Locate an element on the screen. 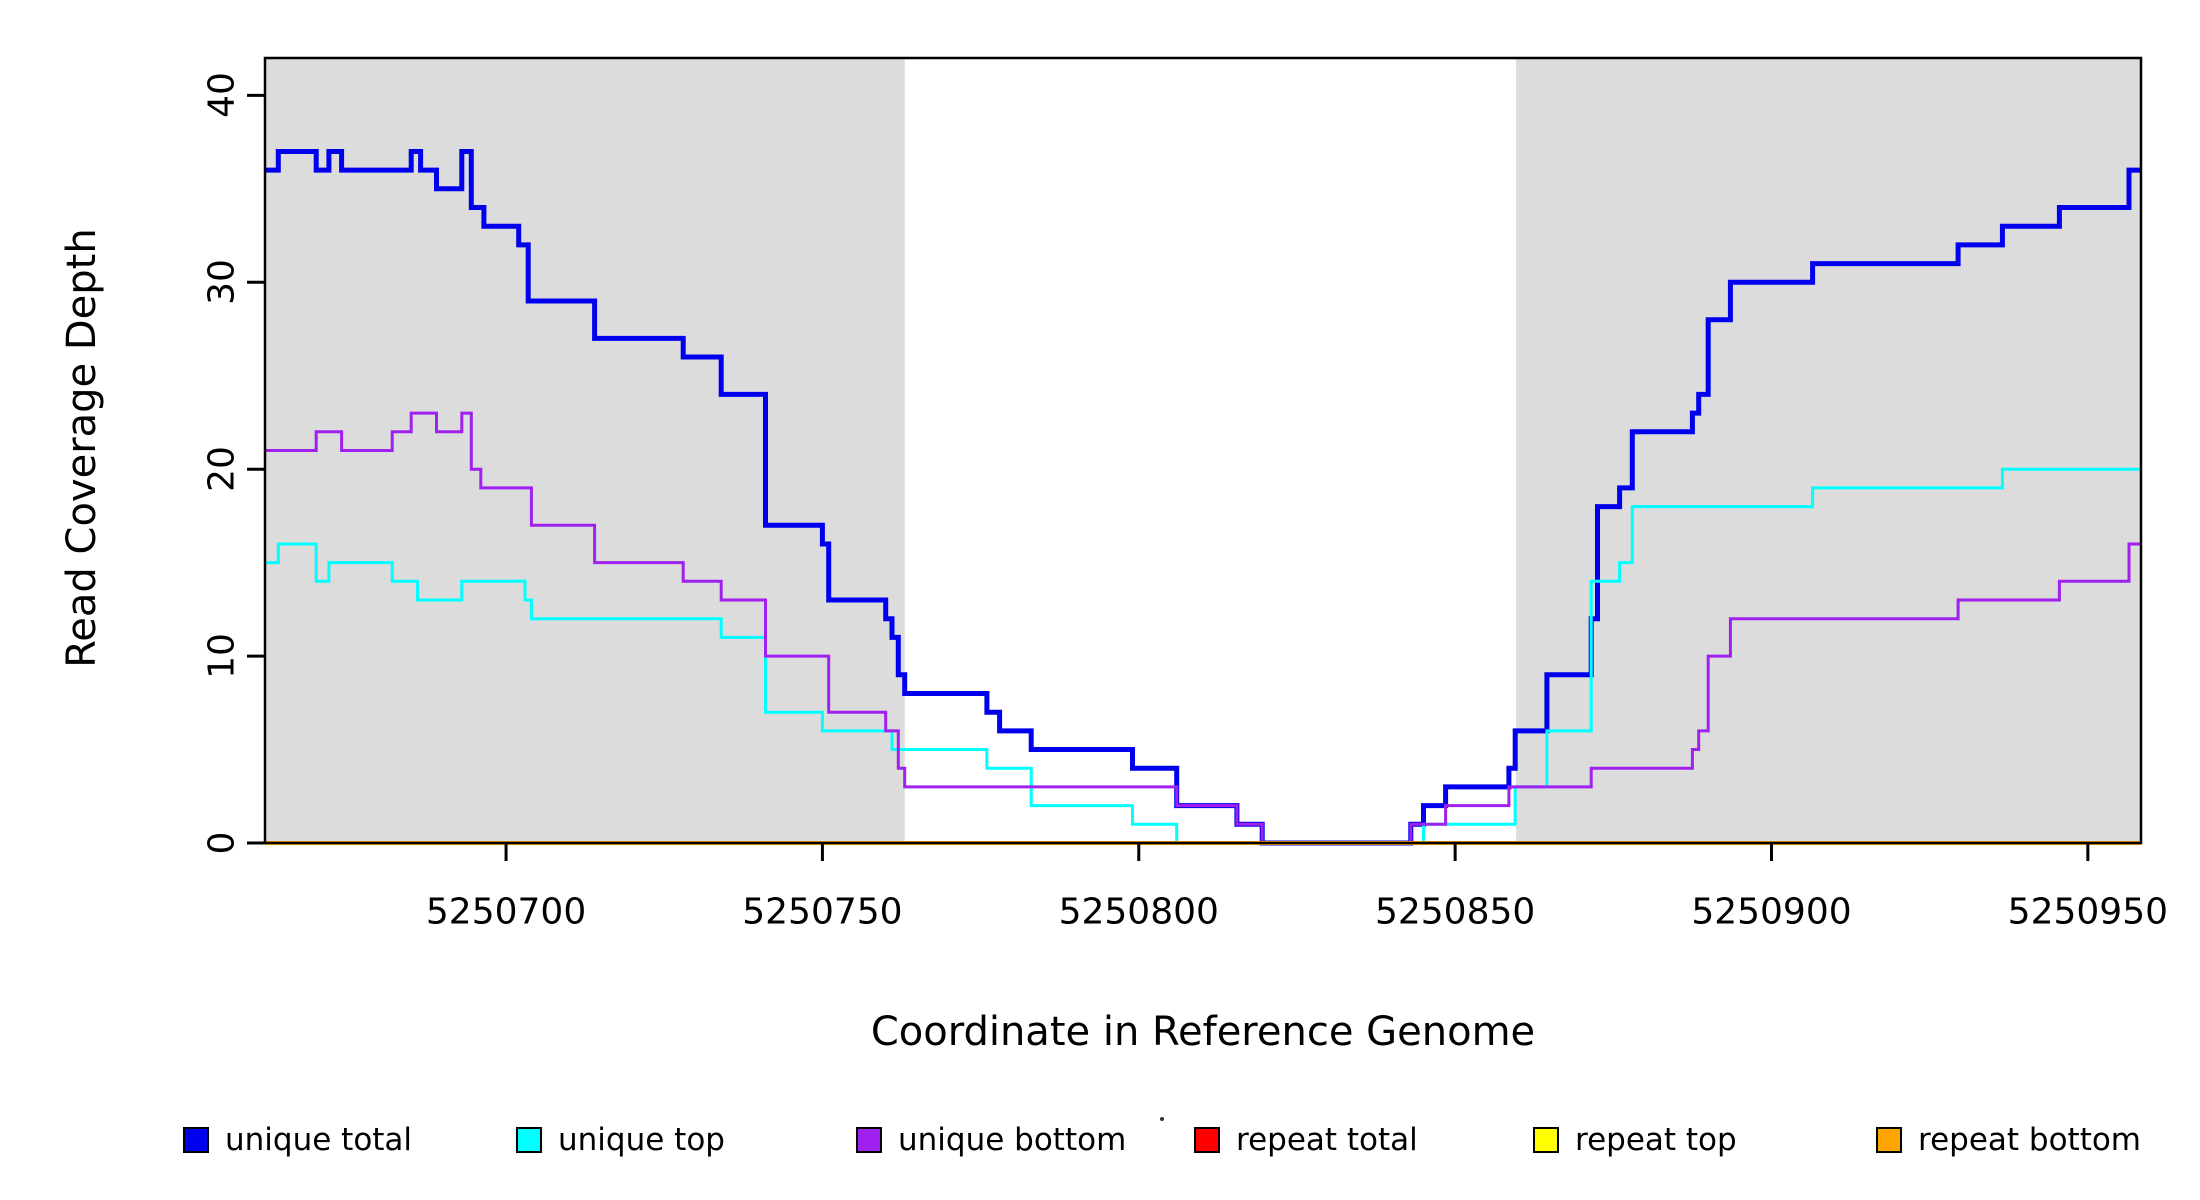 This screenshot has width=2200, height=1200. y-tick-label: 20 is located at coordinates (222, 469).